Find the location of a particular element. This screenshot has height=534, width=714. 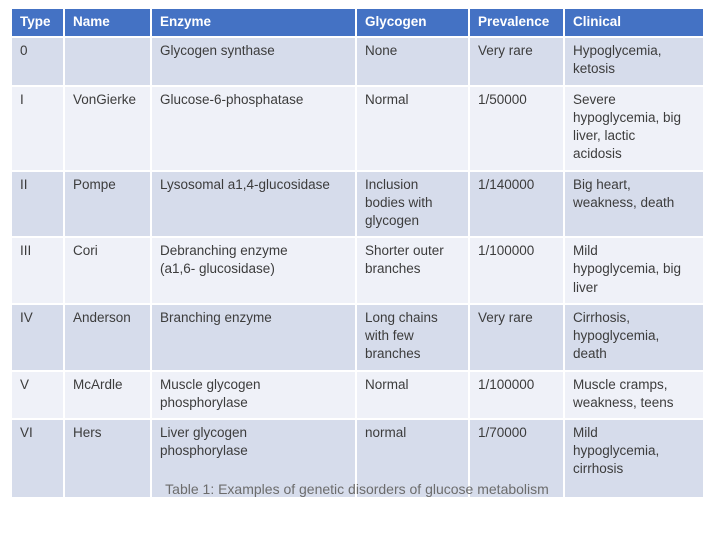

column-header-name: Name is located at coordinates (107, 22).